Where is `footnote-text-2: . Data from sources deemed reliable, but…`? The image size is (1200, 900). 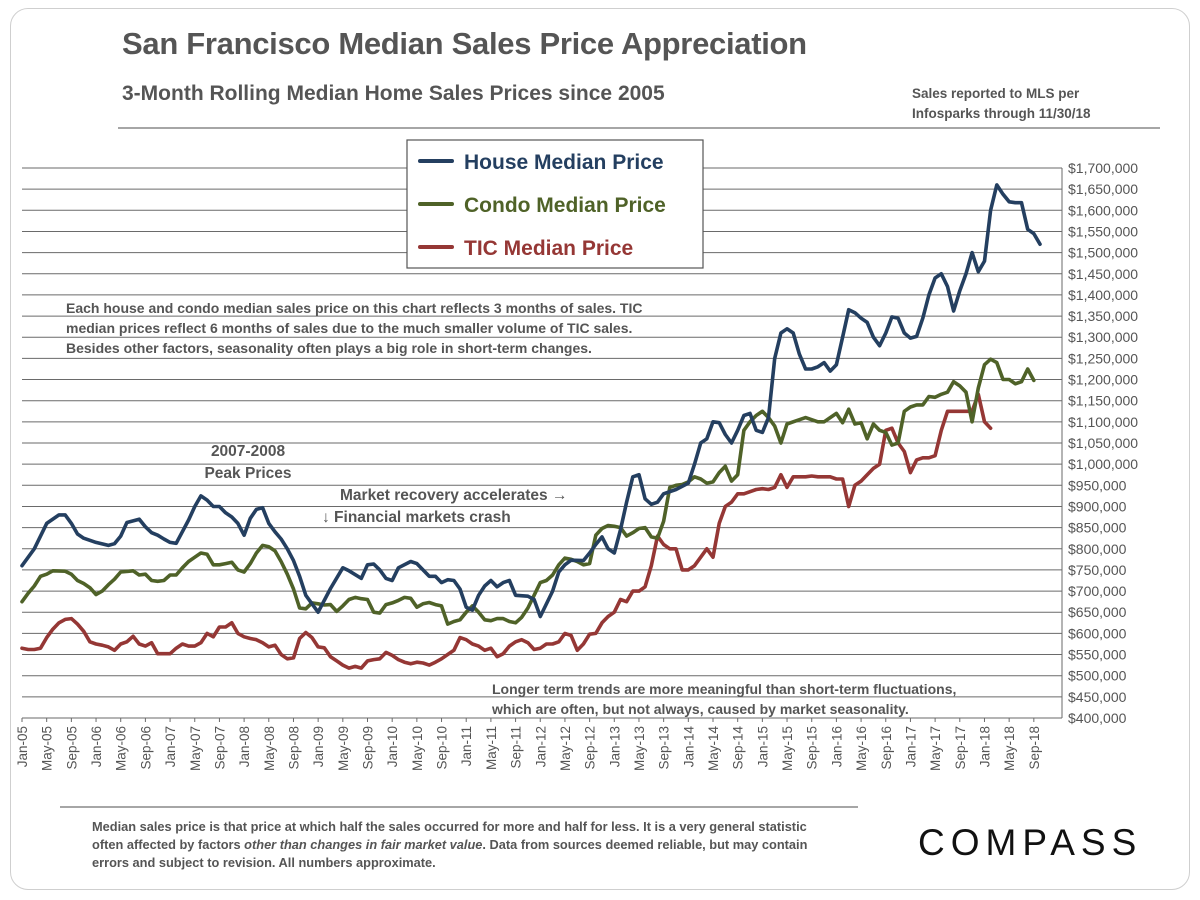 footnote-text-2: . Data from sources deemed reliable, but… is located at coordinates (450, 853).